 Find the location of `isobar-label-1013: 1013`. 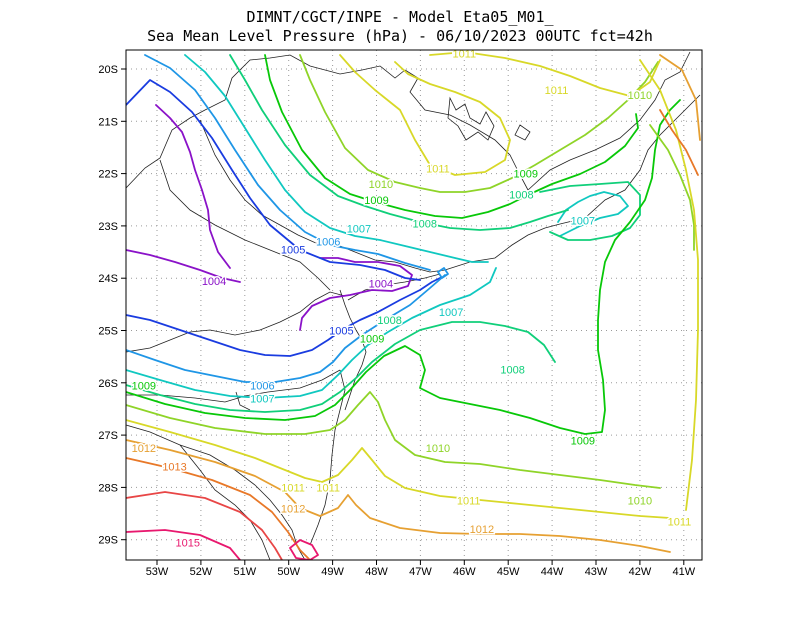

isobar-label-1013: 1013 is located at coordinates (174, 467).